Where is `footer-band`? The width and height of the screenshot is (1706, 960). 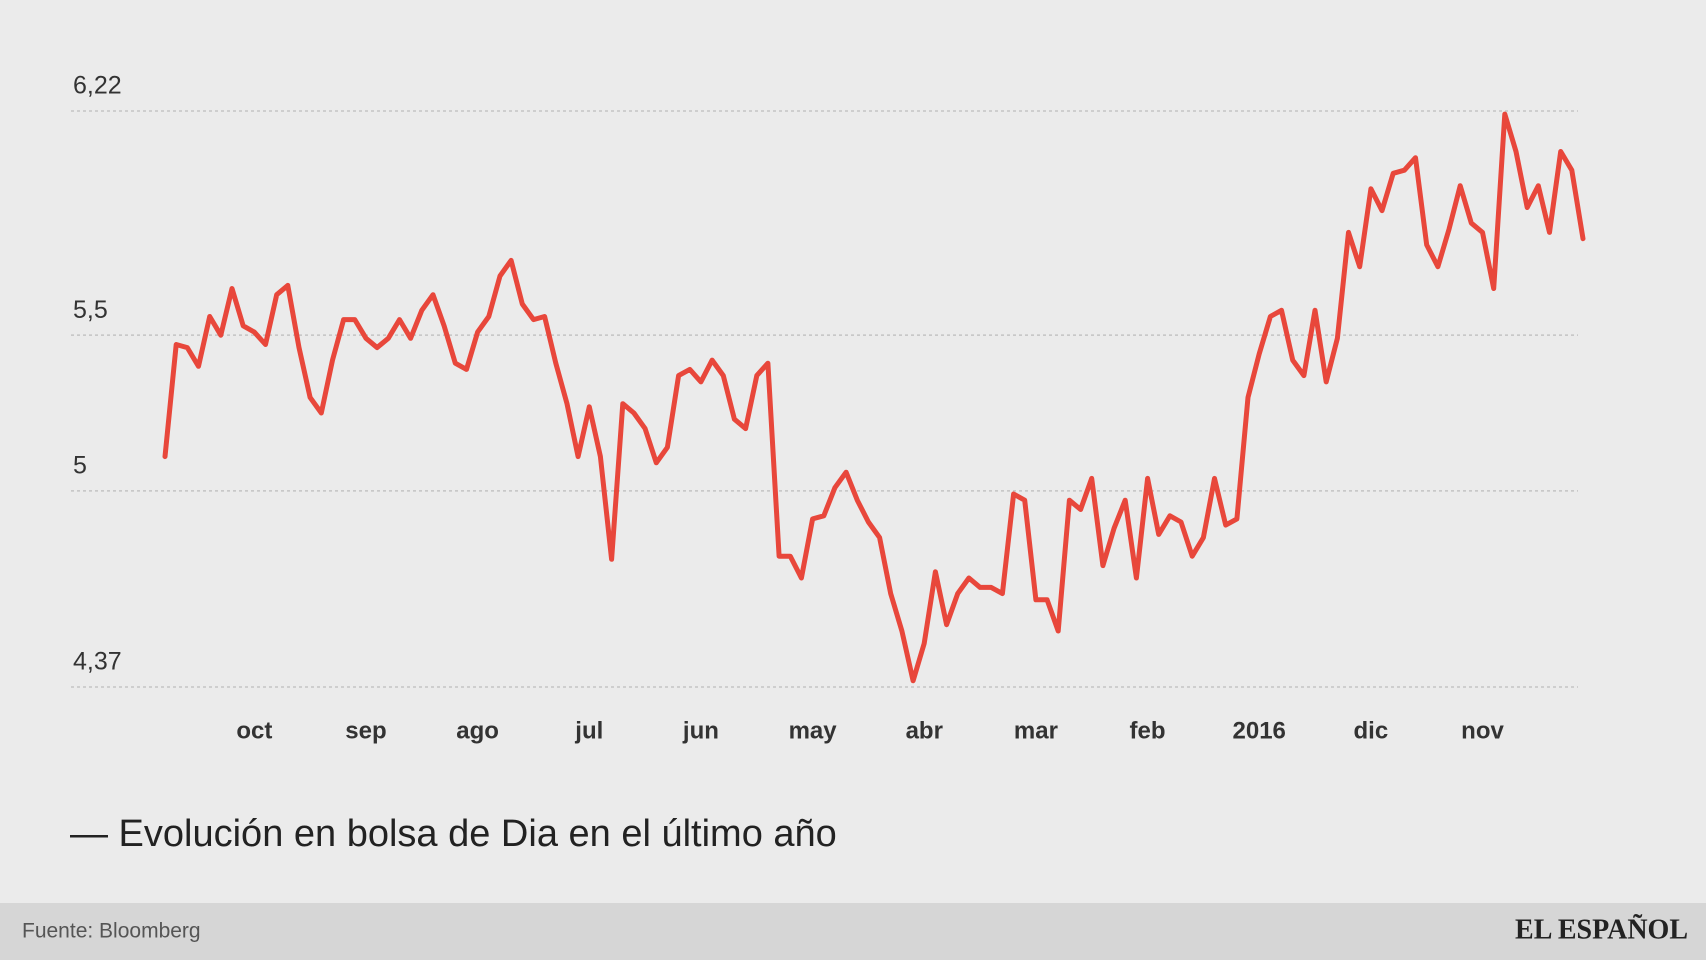 footer-band is located at coordinates (853, 931).